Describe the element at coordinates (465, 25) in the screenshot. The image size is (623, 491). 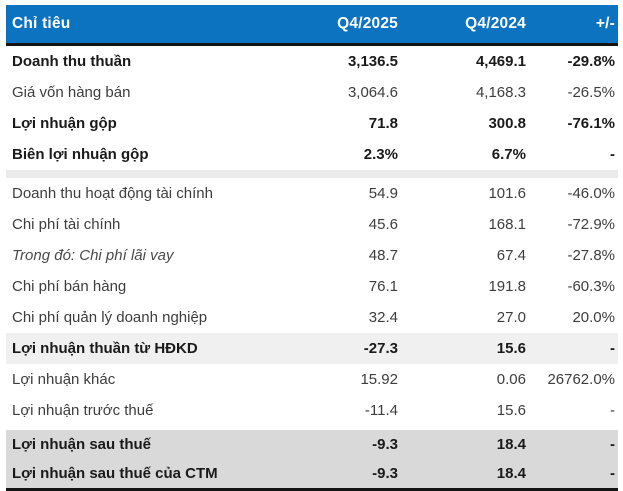
I see `header-q4-2024: Q4/2024` at that location.